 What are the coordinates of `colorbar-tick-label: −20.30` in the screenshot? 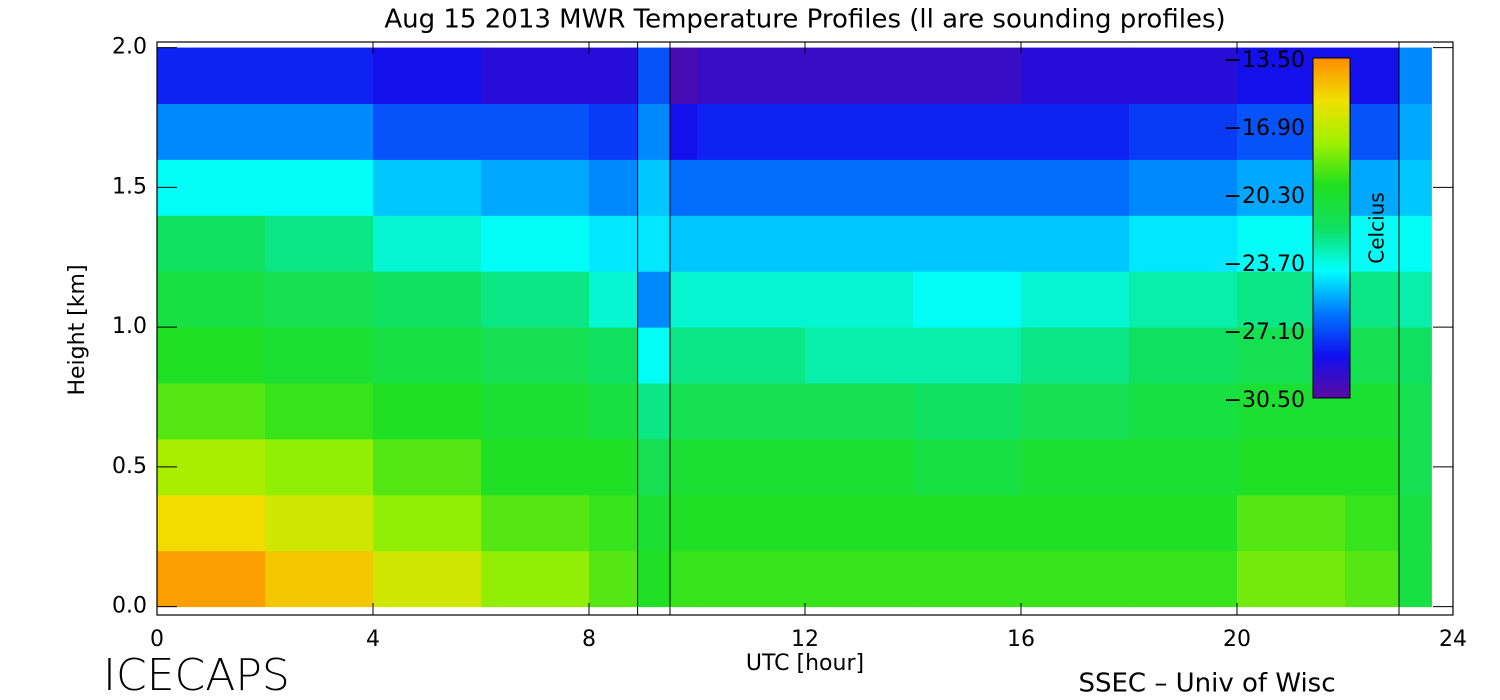 It's located at (1264, 196).